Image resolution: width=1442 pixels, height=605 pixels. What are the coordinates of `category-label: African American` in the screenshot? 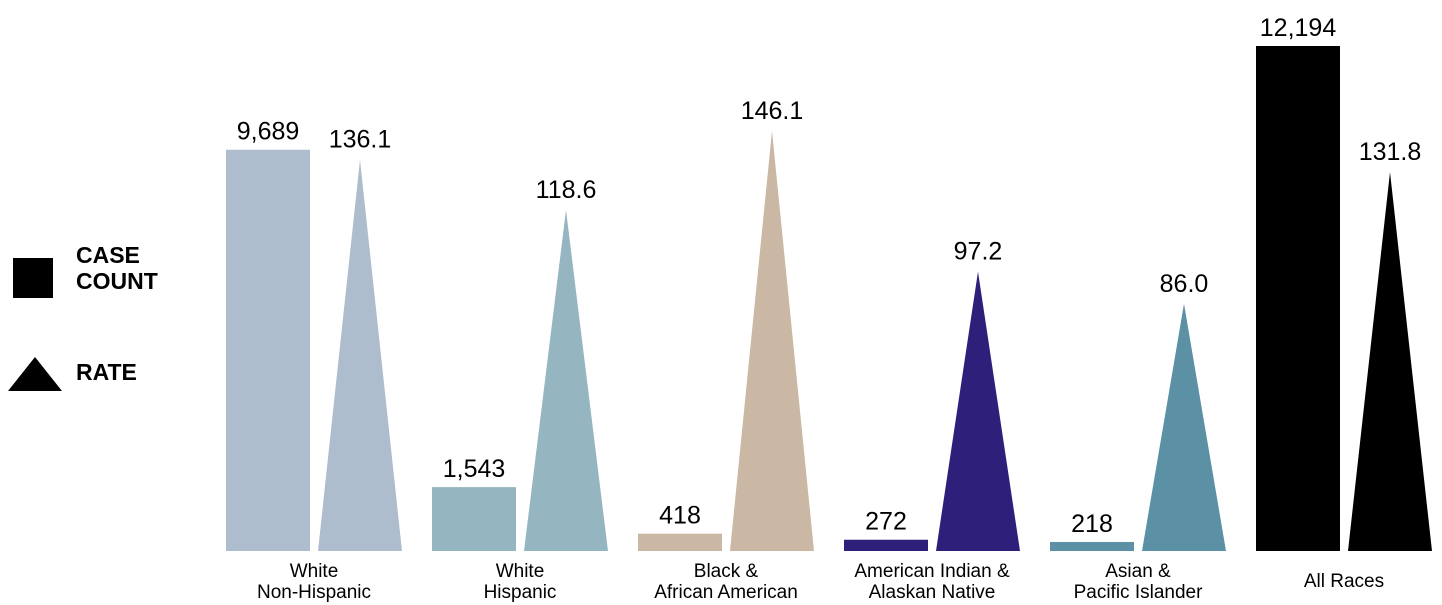 It's located at (726, 592).